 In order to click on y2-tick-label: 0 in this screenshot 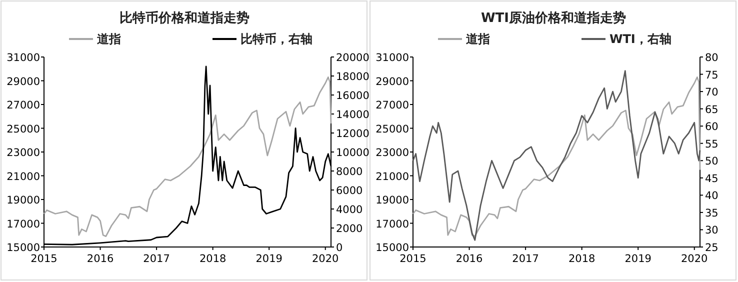, I will do `click(339, 248)`.